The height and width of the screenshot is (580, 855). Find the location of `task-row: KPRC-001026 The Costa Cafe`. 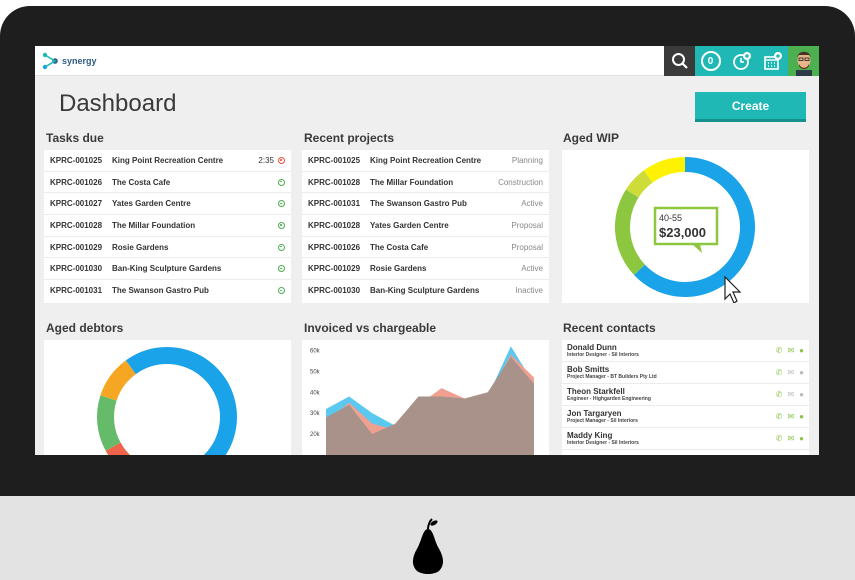

task-row: KPRC-001026 The Costa Cafe is located at coordinates (167, 183).